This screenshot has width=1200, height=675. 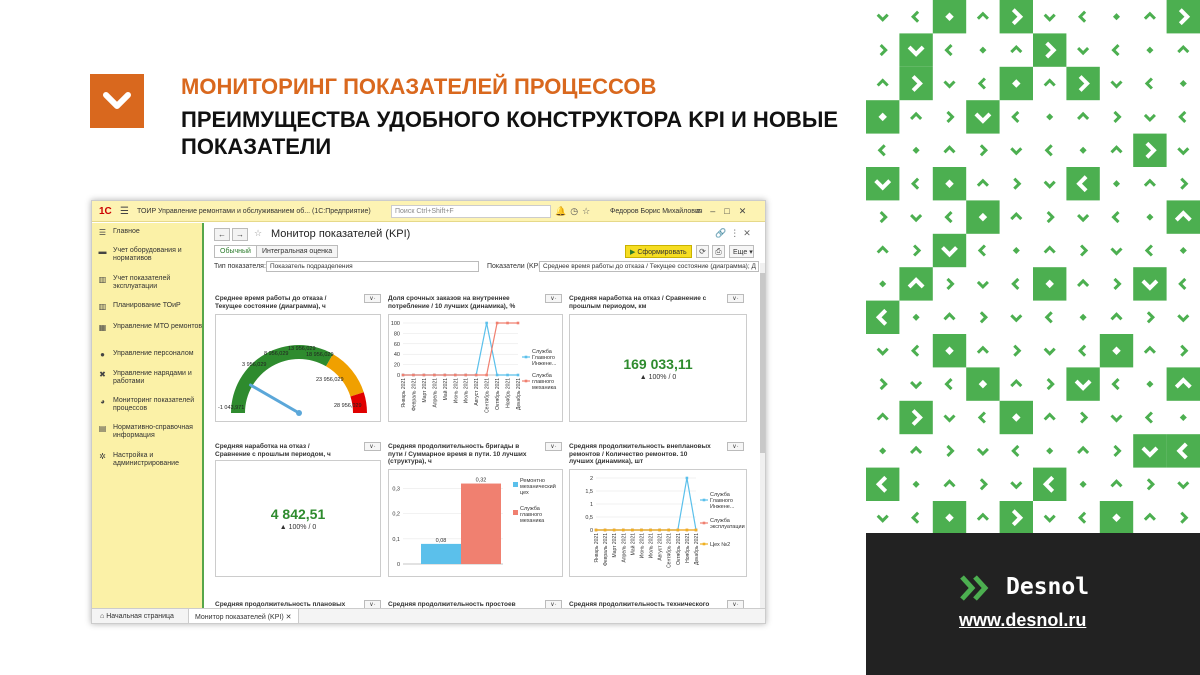 What do you see at coordinates (151, 232) in the screenshot?
I see `sidebar-item-main: ☰ Главное` at bounding box center [151, 232].